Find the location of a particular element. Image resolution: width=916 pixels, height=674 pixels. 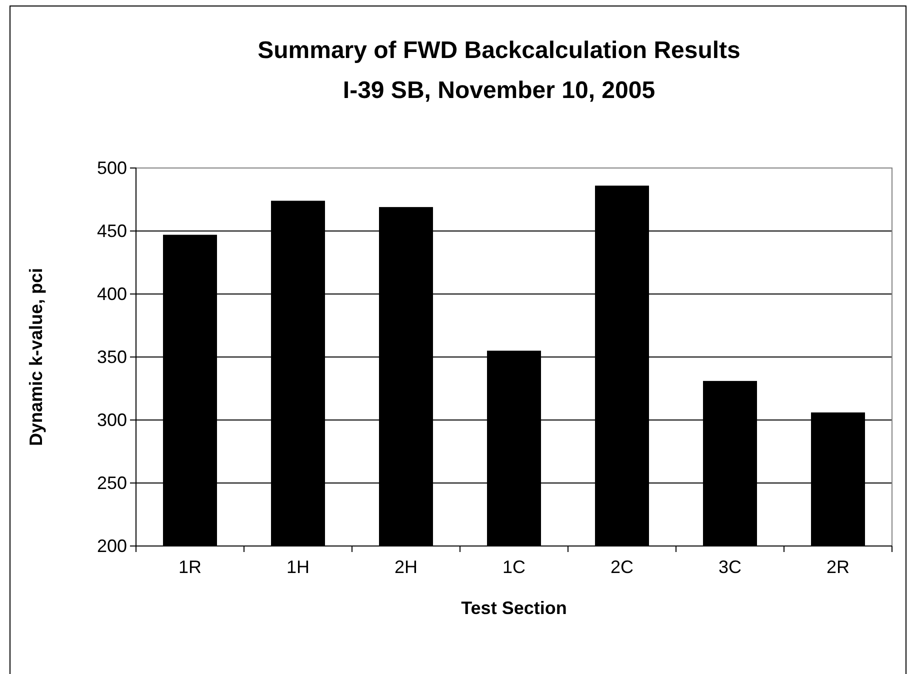

y-tick-label: 250 is located at coordinates (111, 482).